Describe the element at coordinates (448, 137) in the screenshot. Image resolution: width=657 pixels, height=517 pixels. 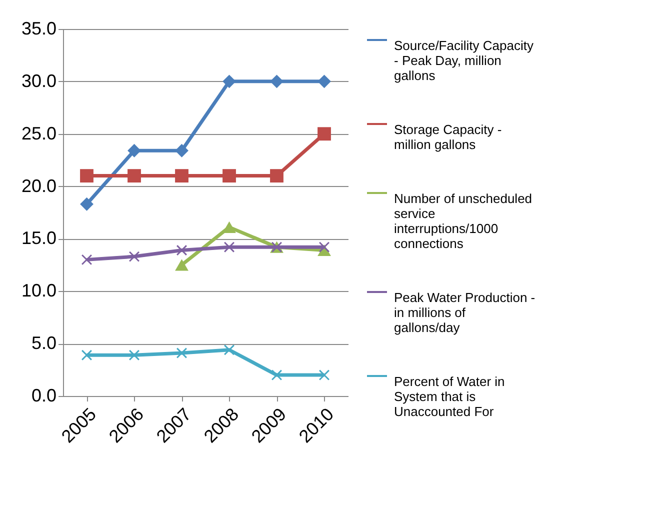
I see `legend-label: Storage Capacity - million gallons` at that location.